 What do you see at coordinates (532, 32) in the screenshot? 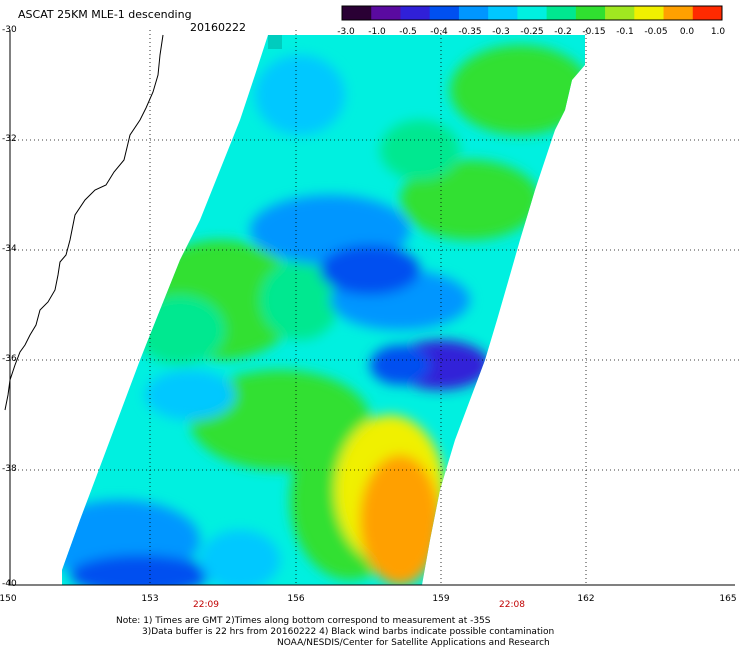
I see `colorbar-tick-label: -0.25` at bounding box center [532, 32].